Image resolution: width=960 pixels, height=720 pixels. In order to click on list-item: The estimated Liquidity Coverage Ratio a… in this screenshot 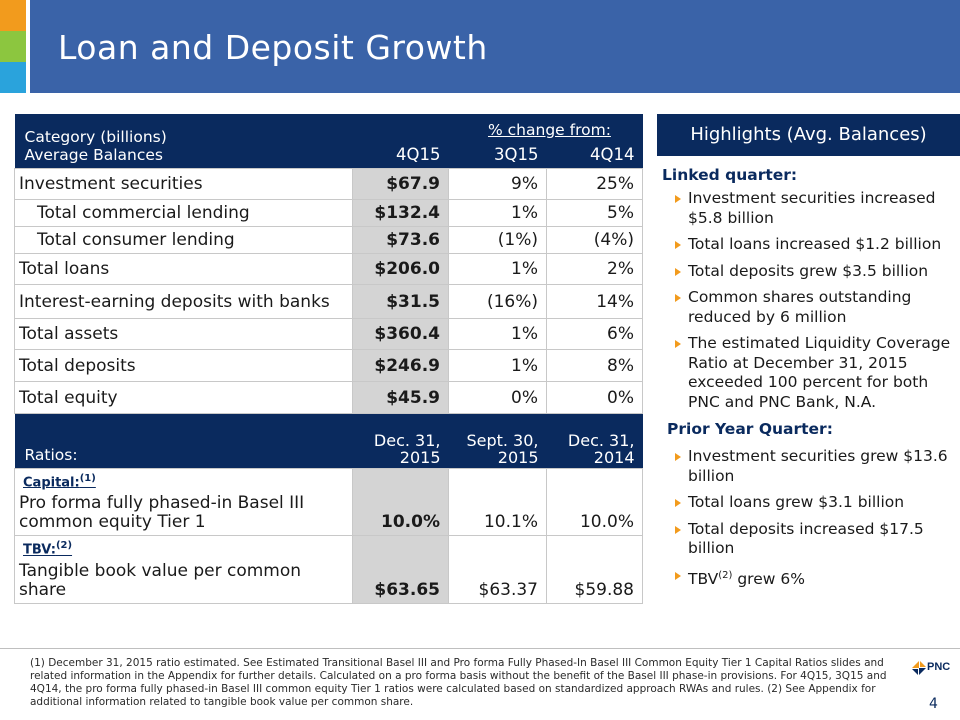, I will do `click(816, 373)`.